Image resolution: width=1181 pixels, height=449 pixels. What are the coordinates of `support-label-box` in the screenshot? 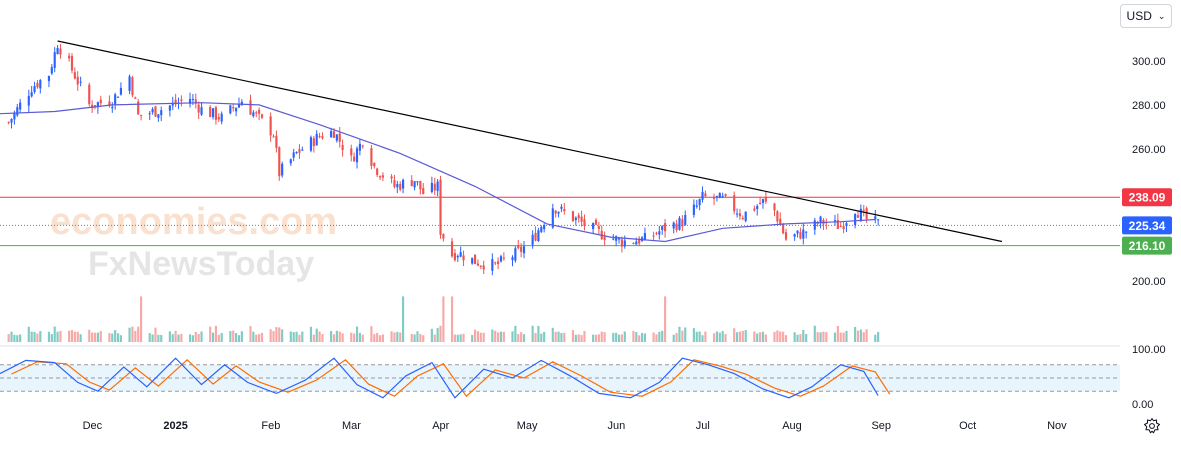 It's located at (1147, 245).